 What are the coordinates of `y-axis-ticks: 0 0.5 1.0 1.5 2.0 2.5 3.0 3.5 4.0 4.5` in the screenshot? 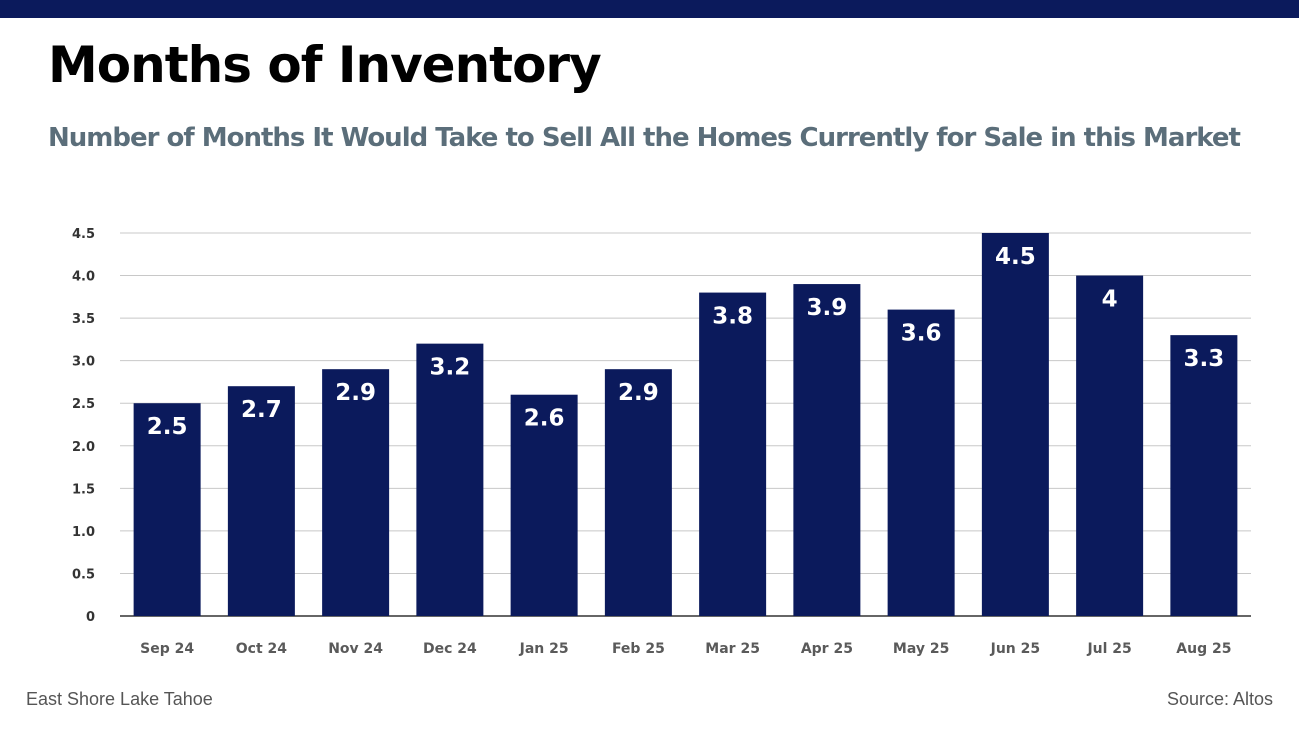 It's located at (83, 426).